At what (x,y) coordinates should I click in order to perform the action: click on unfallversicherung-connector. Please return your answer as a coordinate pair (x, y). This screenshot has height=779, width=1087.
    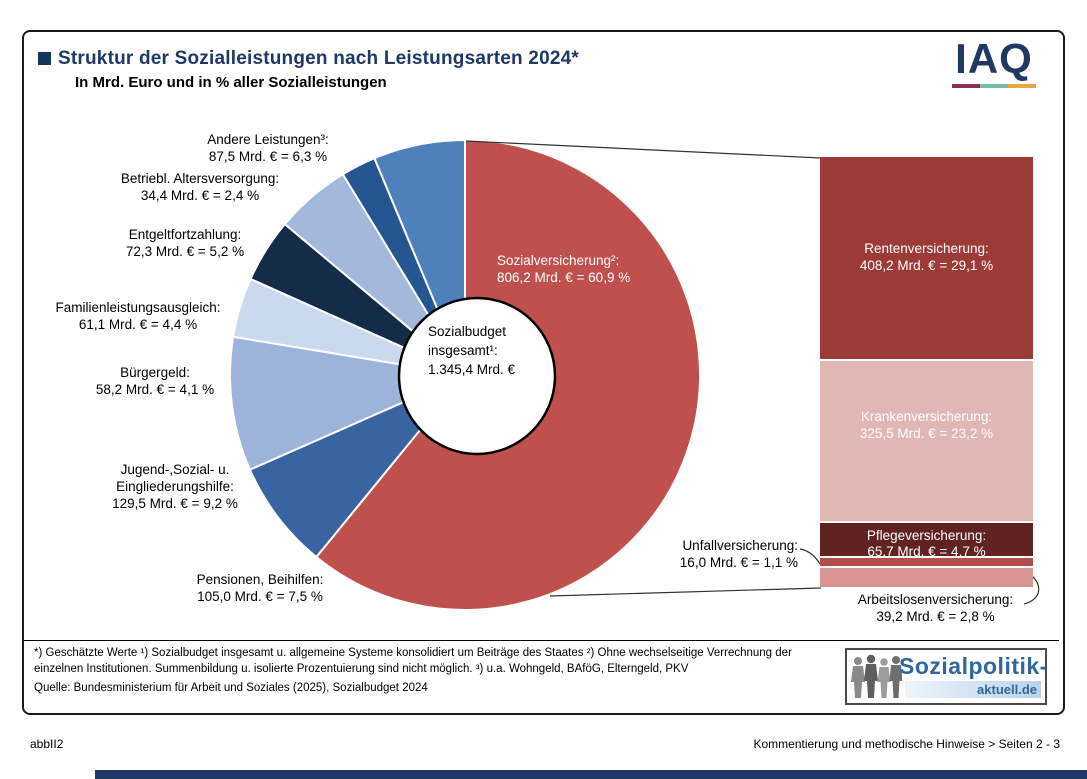
    Looking at the image, I should click on (810, 556).